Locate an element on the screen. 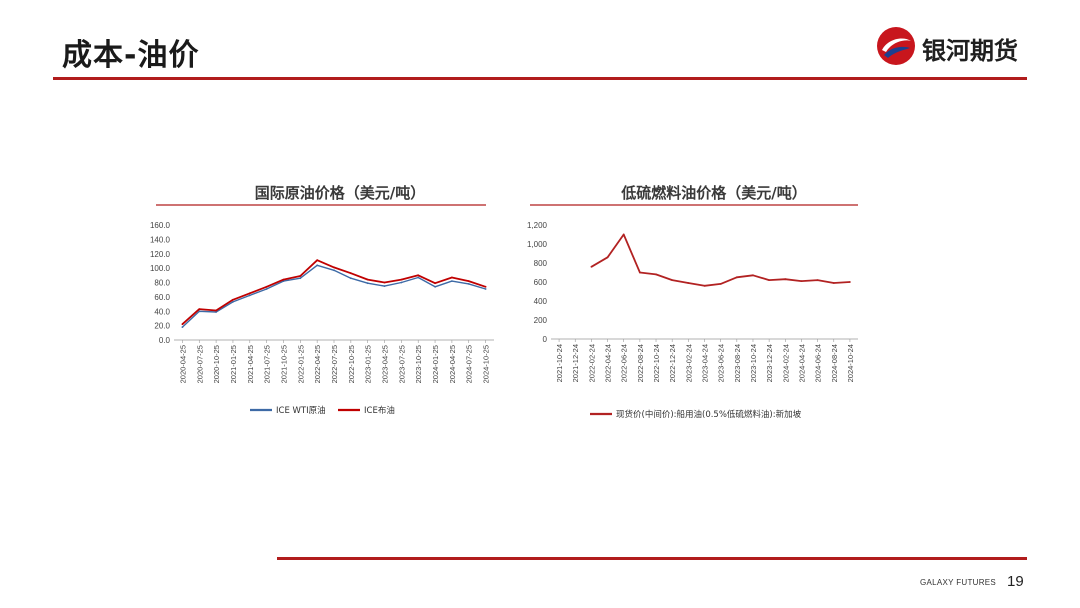 The height and width of the screenshot is (608, 1080). legend-label: ICE WTI原油 is located at coordinates (301, 410).